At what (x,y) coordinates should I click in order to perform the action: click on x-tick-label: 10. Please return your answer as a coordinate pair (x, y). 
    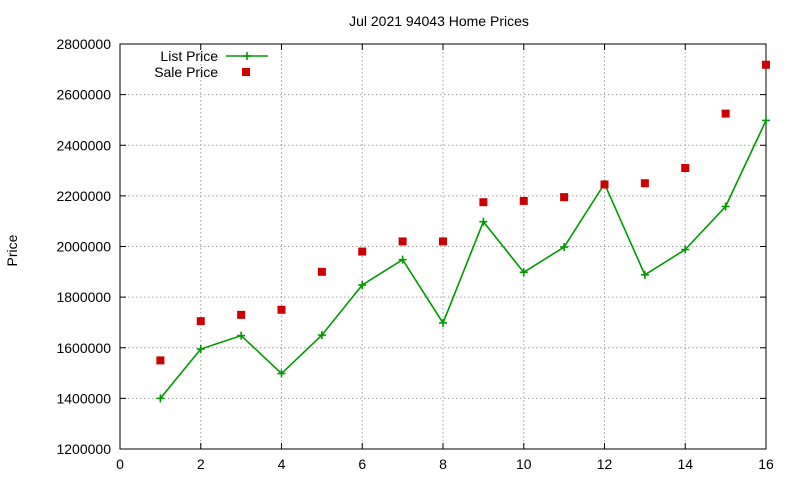
    Looking at the image, I should click on (524, 464).